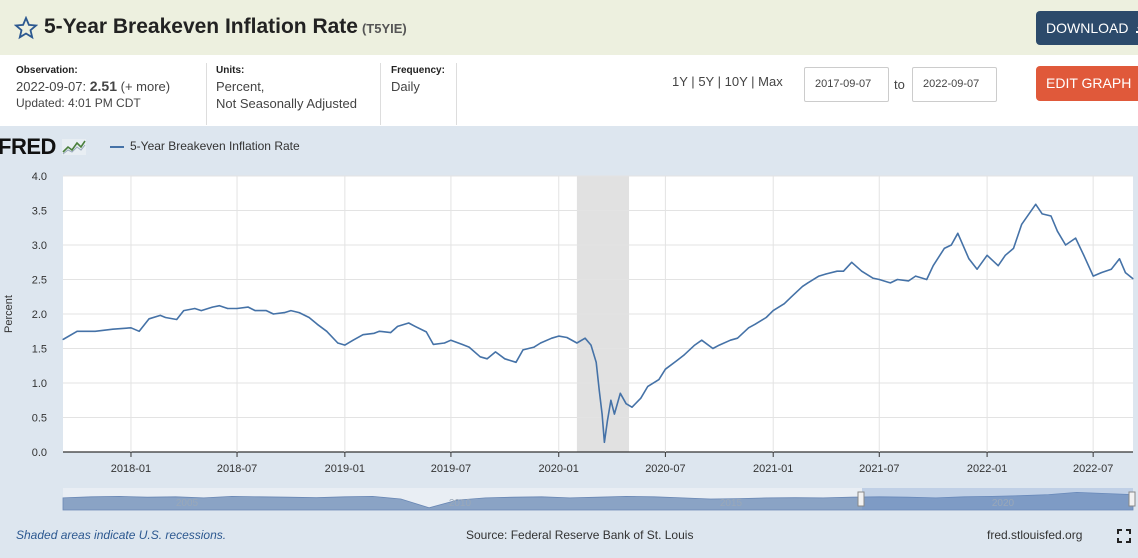 This screenshot has width=1138, height=558. Describe the element at coordinates (145, 86) in the screenshot. I see `observation-more-link: (+ more)` at that location.